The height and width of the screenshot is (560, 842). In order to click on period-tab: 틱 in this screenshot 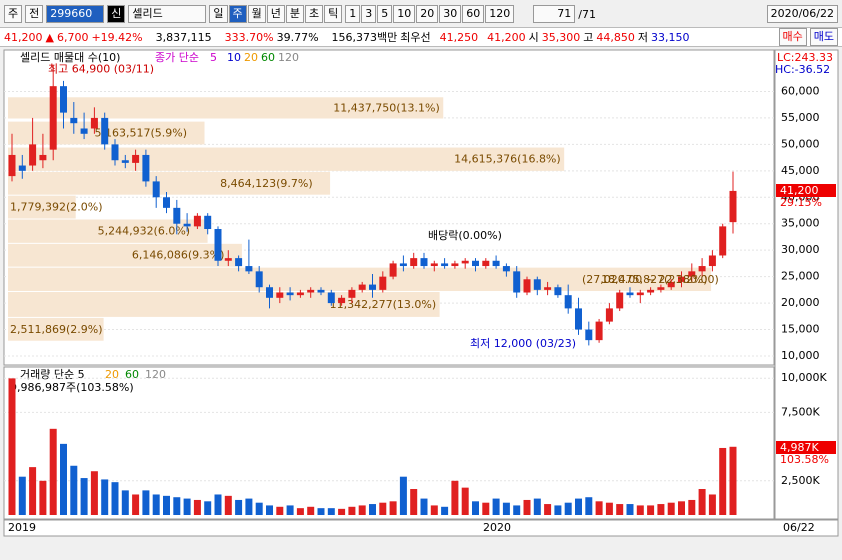, I will do `click(333, 14)`.